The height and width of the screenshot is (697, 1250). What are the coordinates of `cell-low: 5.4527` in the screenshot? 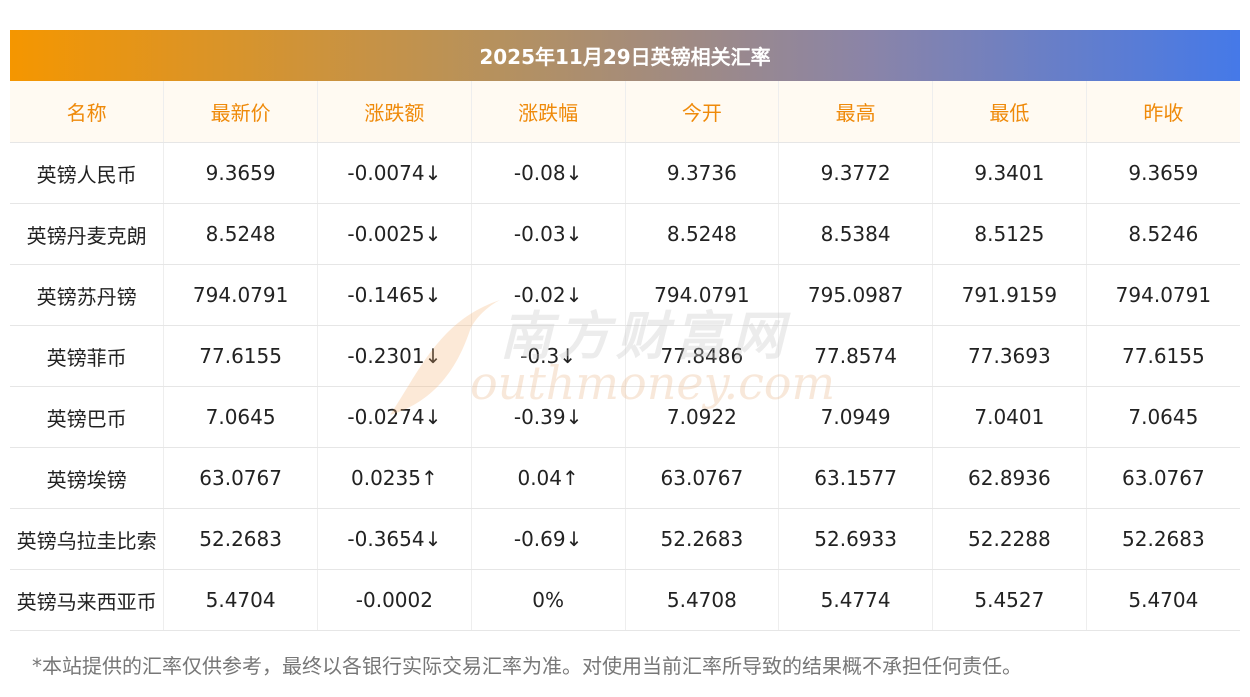 It's located at (1009, 600).